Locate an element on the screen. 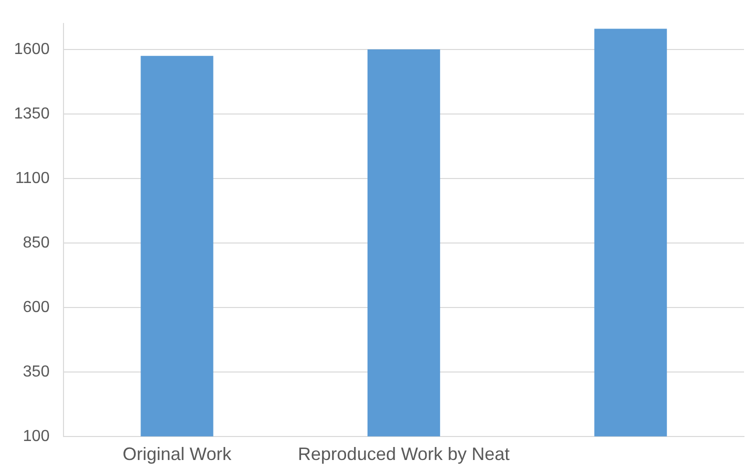  y-tick-label: 850 is located at coordinates (36, 243).